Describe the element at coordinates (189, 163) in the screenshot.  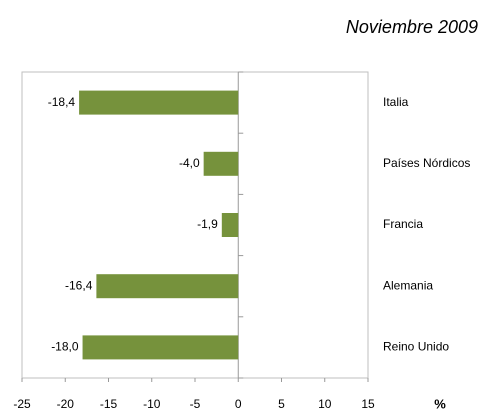
I see `value-label: -4,0` at that location.